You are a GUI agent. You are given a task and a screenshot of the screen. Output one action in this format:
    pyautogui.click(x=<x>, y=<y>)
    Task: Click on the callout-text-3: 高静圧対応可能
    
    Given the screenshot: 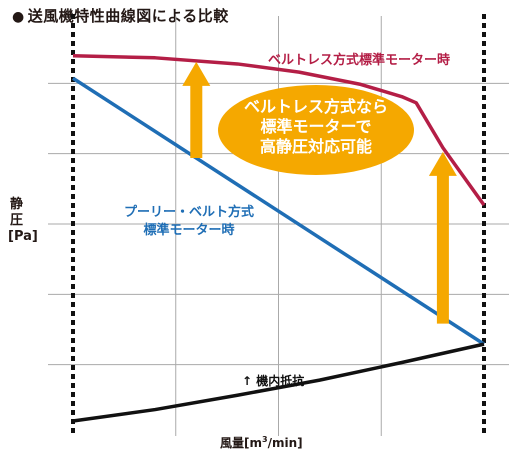 What is the action you would take?
    pyautogui.click(x=316, y=146)
    